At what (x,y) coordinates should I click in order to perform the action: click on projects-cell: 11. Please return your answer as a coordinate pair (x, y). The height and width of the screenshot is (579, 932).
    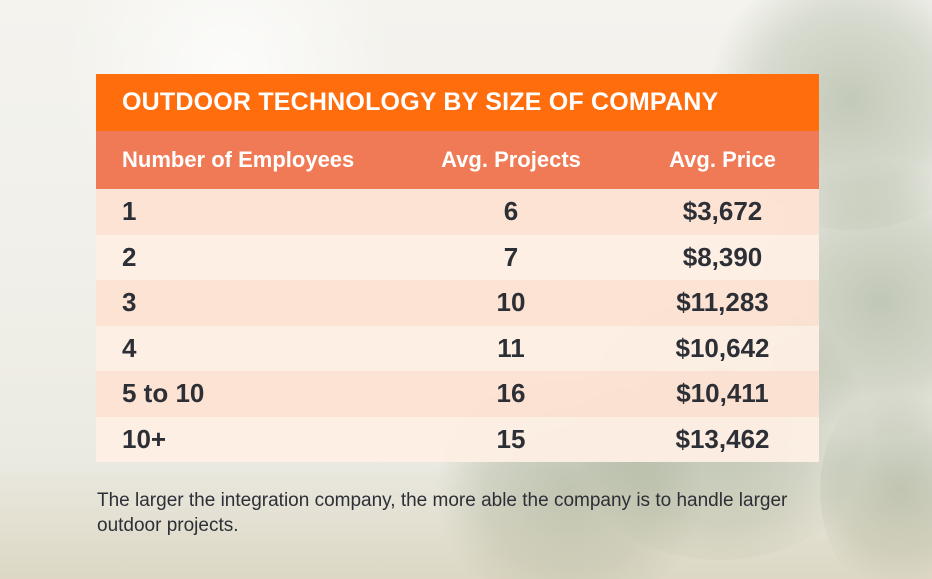
    Looking at the image, I should click on (511, 347).